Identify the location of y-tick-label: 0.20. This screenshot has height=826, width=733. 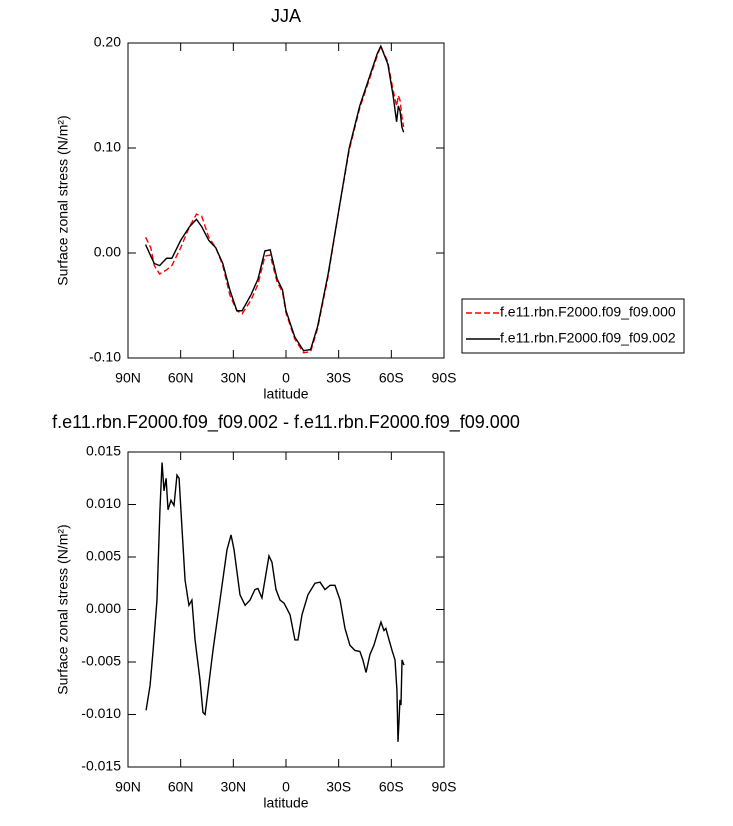
(107, 42).